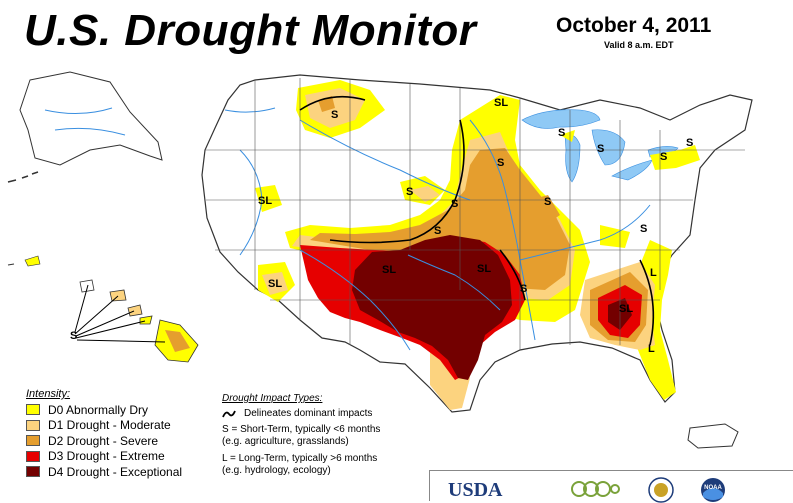  Describe the element at coordinates (33, 410) in the screenshot. I see `swatch-d0` at that location.